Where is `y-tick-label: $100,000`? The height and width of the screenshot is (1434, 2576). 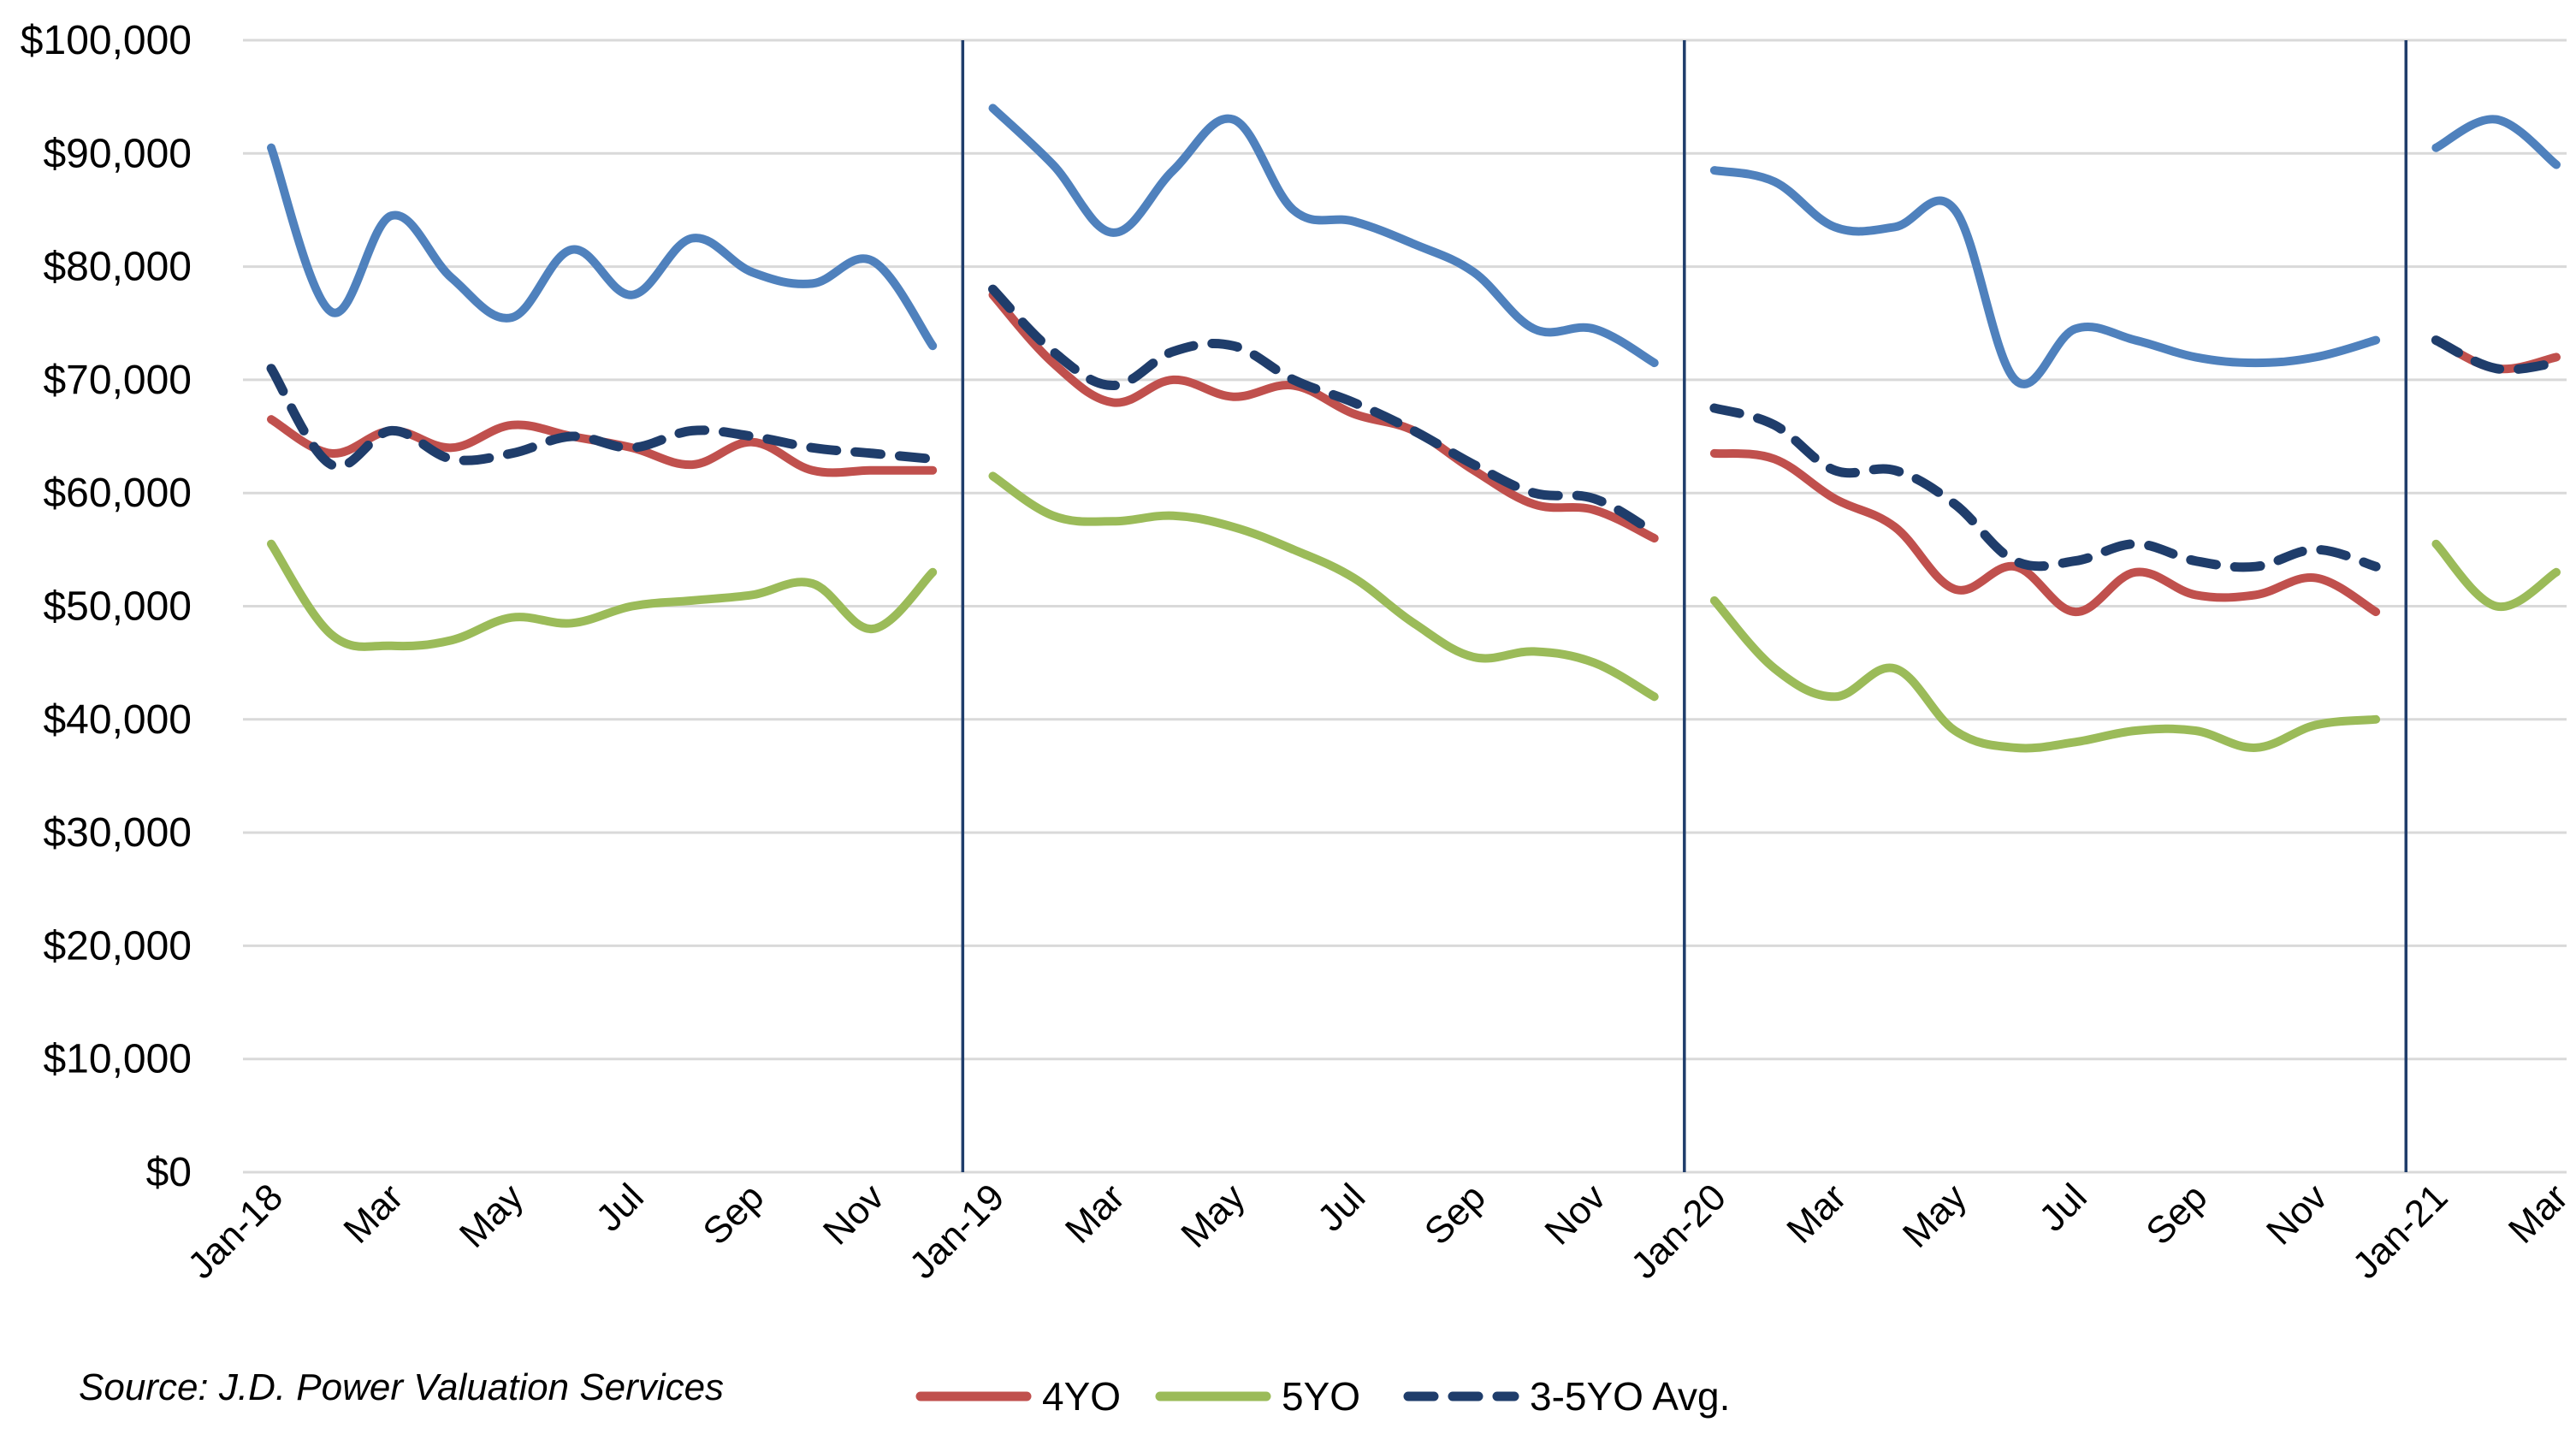 y-tick-label: $100,000 is located at coordinates (106, 41).